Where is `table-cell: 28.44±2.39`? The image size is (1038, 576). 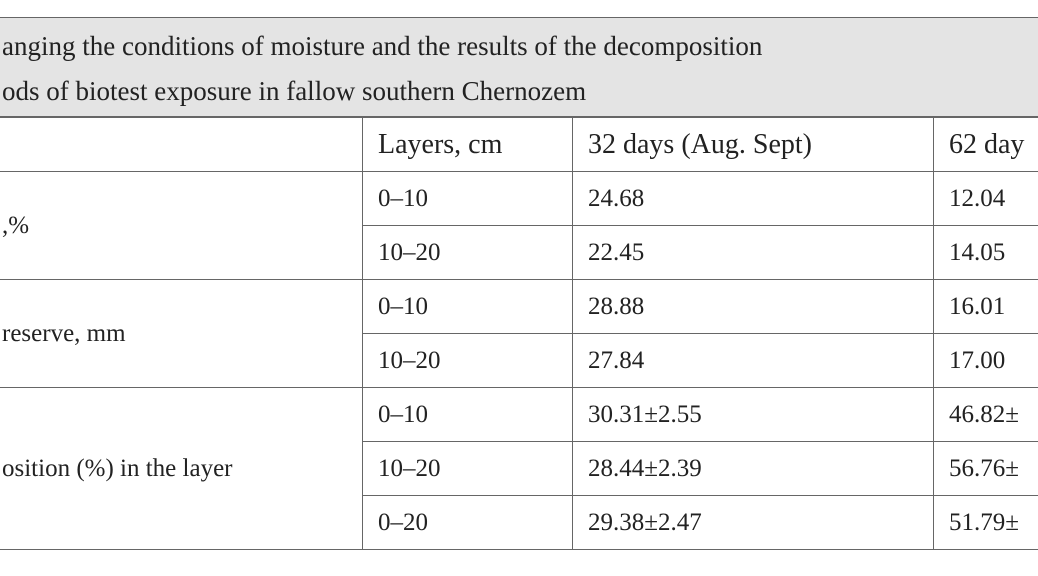 table-cell: 28.44±2.39 is located at coordinates (753, 468).